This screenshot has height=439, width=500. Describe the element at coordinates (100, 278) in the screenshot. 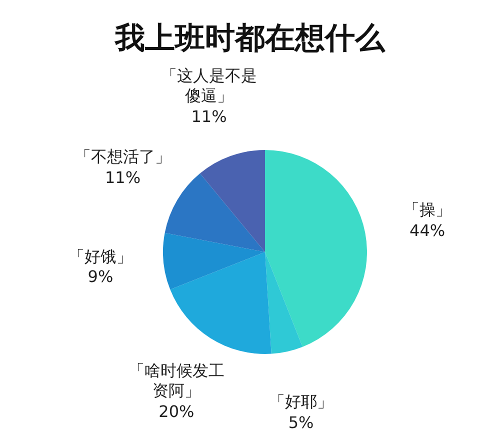

I see `data-label: 9%` at that location.